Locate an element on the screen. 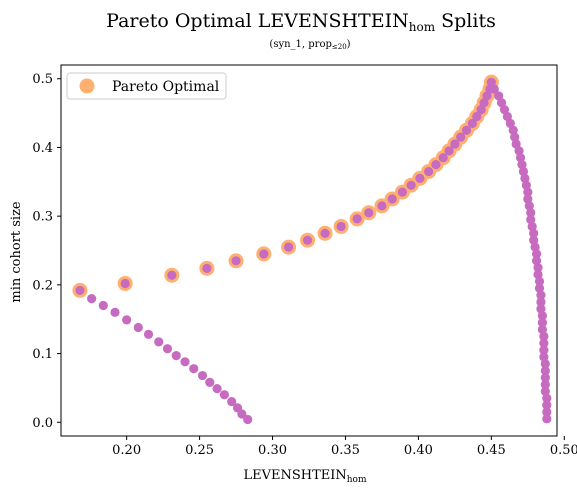 The width and height of the screenshot is (577, 493). legend: Pareto Optimal is located at coordinates (146, 86).